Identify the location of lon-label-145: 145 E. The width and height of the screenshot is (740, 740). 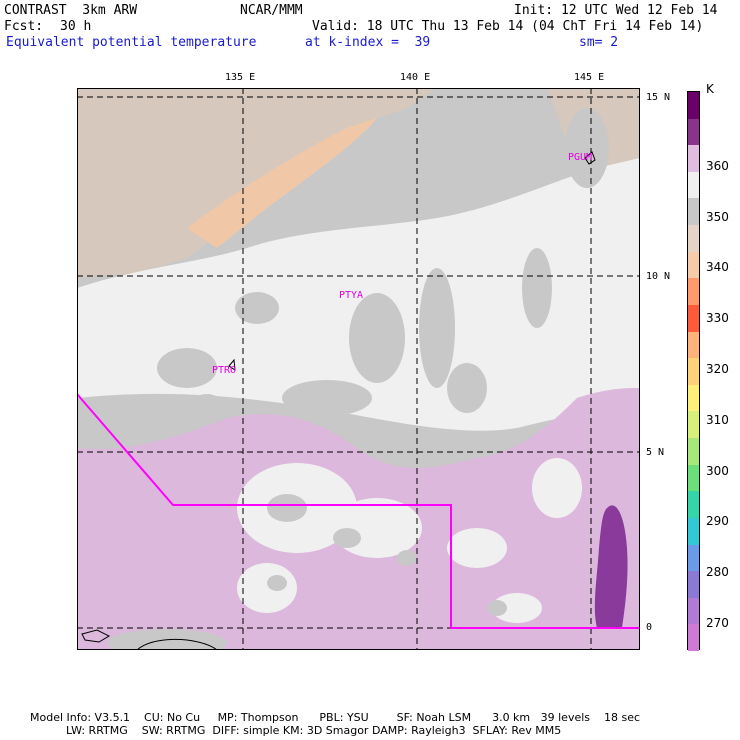
(589, 77).